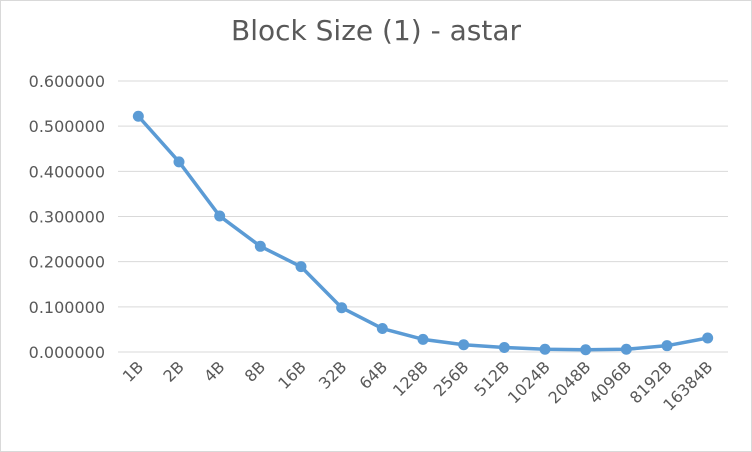 The height and width of the screenshot is (452, 752). I want to click on y-tick-label: 0.100000, so click(67, 307).